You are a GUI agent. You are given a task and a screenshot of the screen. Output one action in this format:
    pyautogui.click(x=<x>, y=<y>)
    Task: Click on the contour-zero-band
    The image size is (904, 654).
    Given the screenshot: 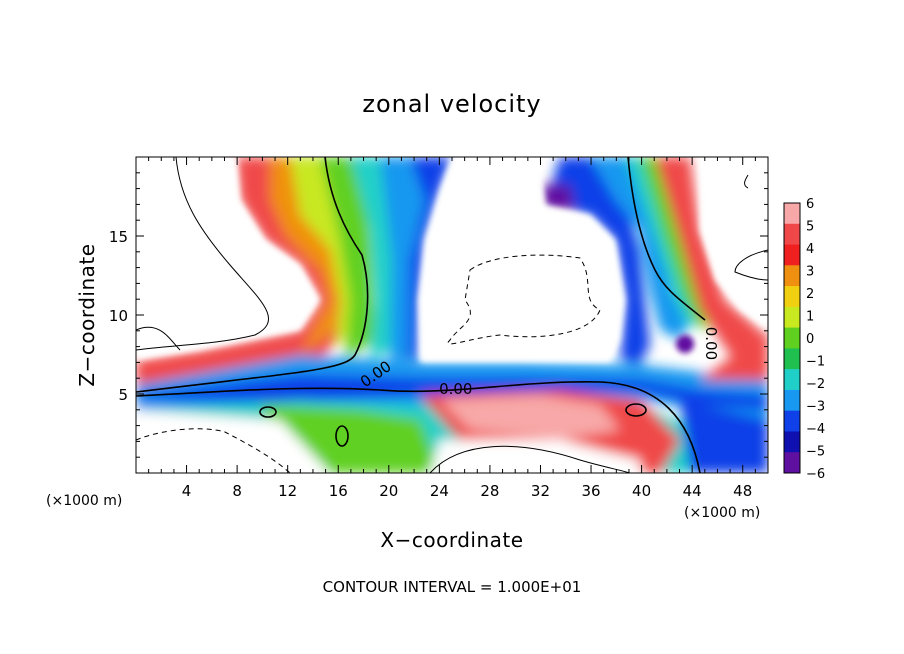 What is the action you would take?
    pyautogui.click(x=418, y=427)
    